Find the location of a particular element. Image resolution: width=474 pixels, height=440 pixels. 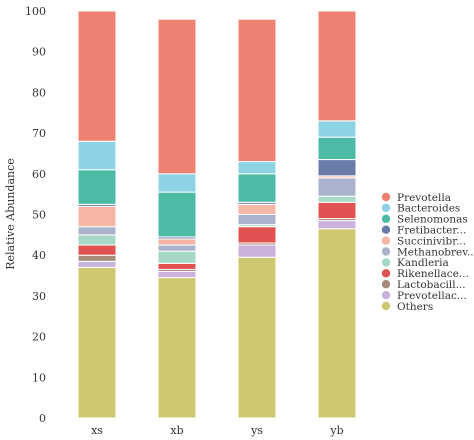

y-tick-label: 100 is located at coordinates (35, 11).